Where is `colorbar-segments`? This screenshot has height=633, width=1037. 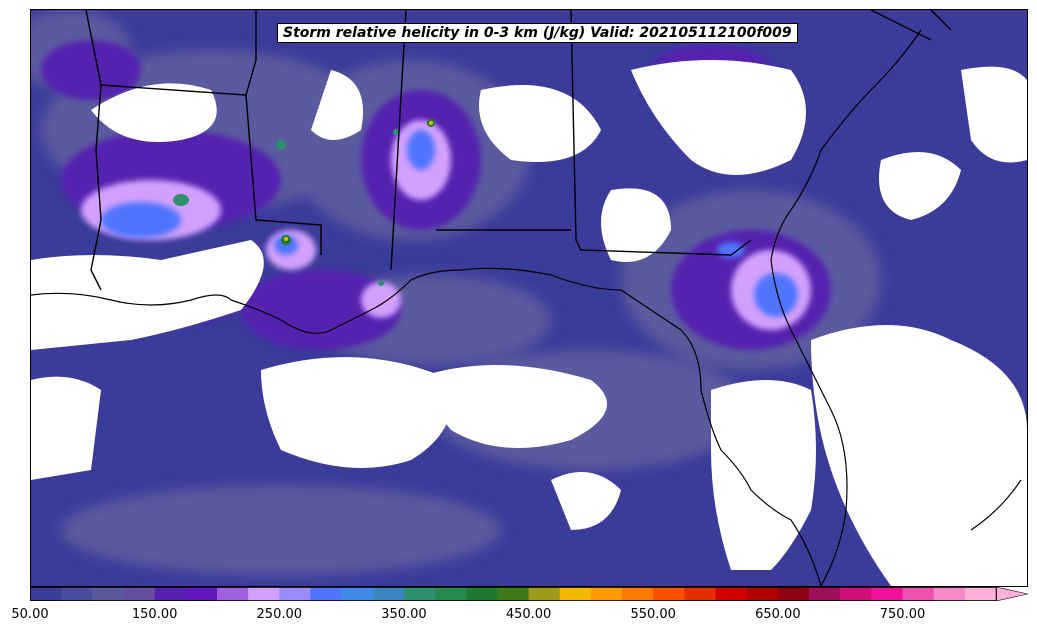 colorbar-segments is located at coordinates (513, 594).